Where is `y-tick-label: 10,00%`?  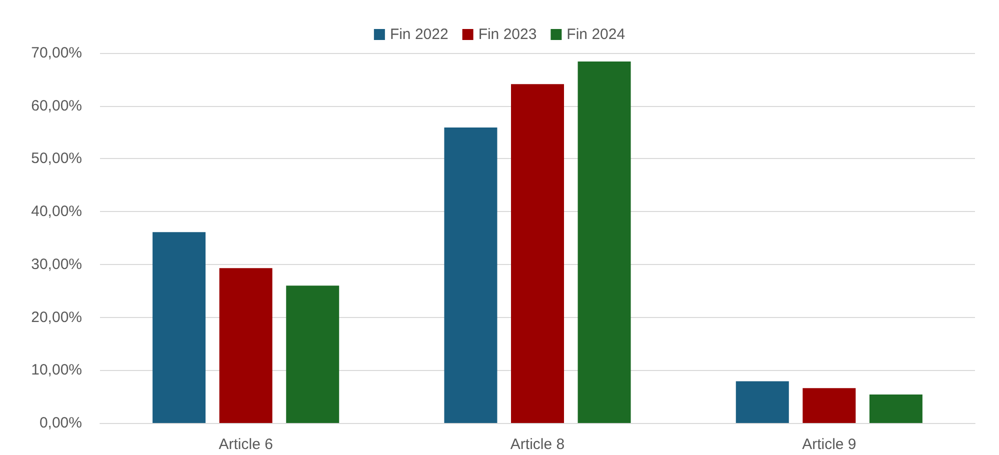
y-tick-label: 10,00% is located at coordinates (56, 370).